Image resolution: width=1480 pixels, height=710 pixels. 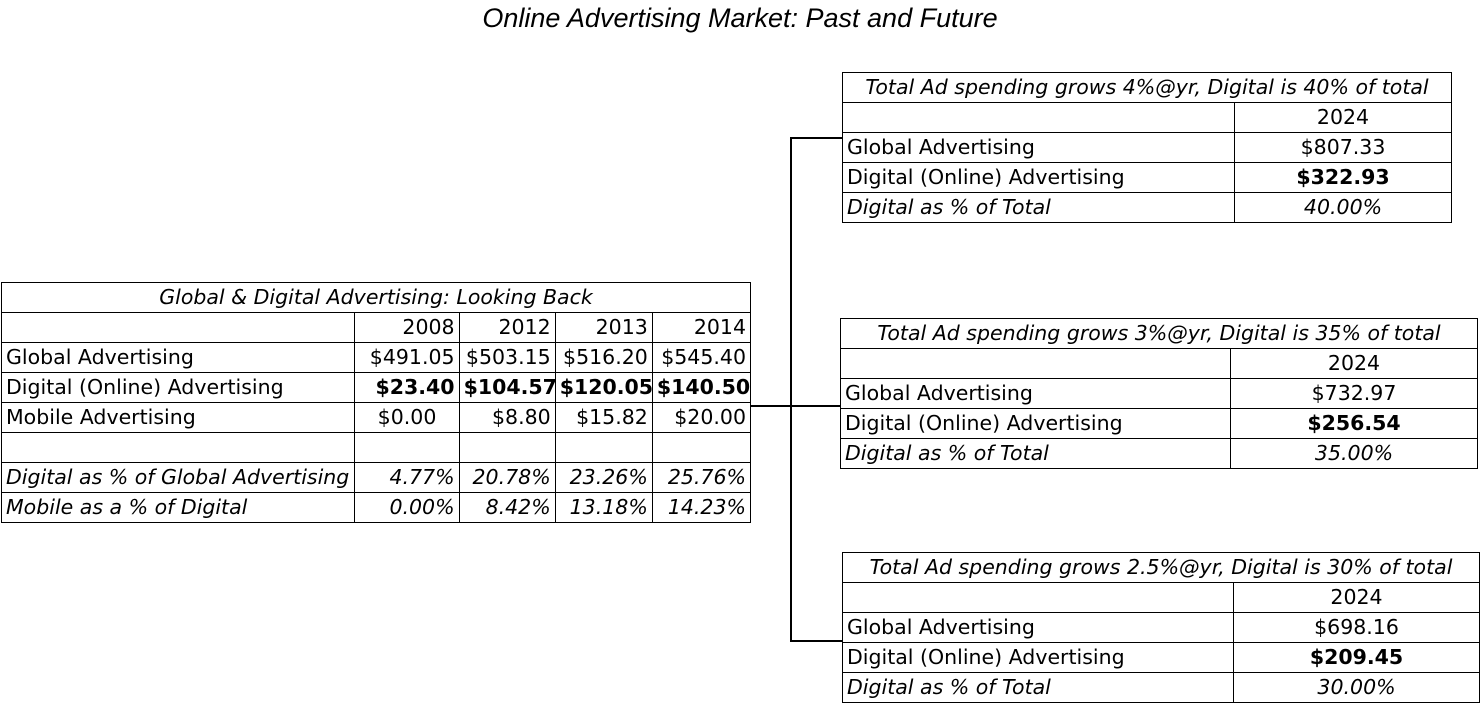 I want to click on value-cell: $209.45, so click(x=1356, y=657).